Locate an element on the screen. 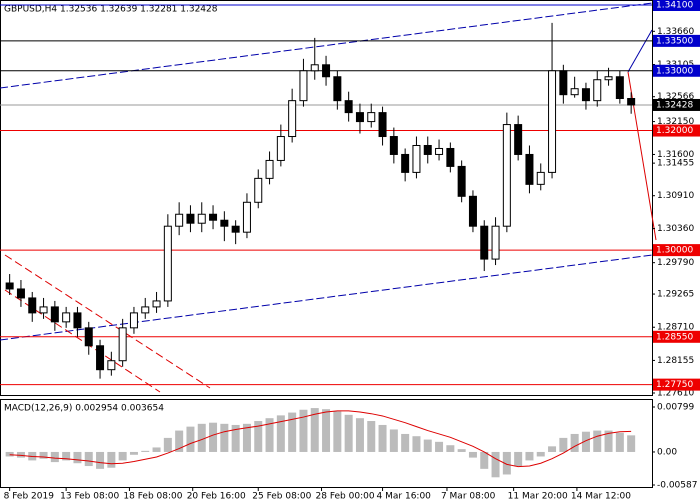 Image resolution: width=700 pixels, height=500 pixels. level-label: 1.28550 is located at coordinates (674, 337).